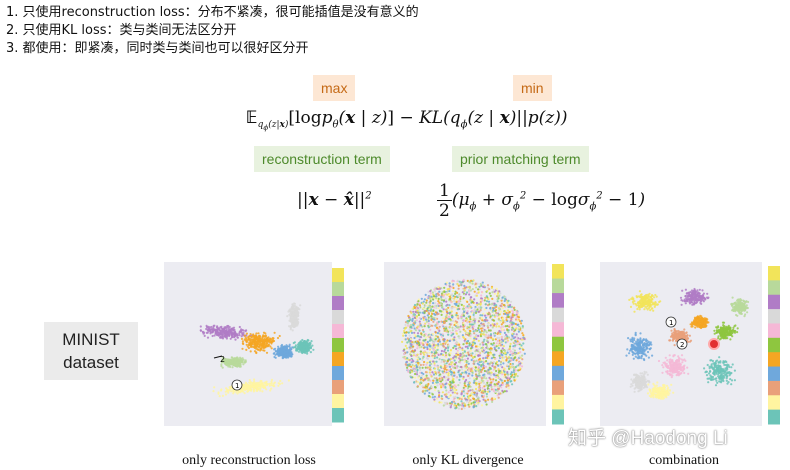  What do you see at coordinates (322, 159) in the screenshot?
I see `reconstruction-term-tag: reconstruction term` at bounding box center [322, 159].